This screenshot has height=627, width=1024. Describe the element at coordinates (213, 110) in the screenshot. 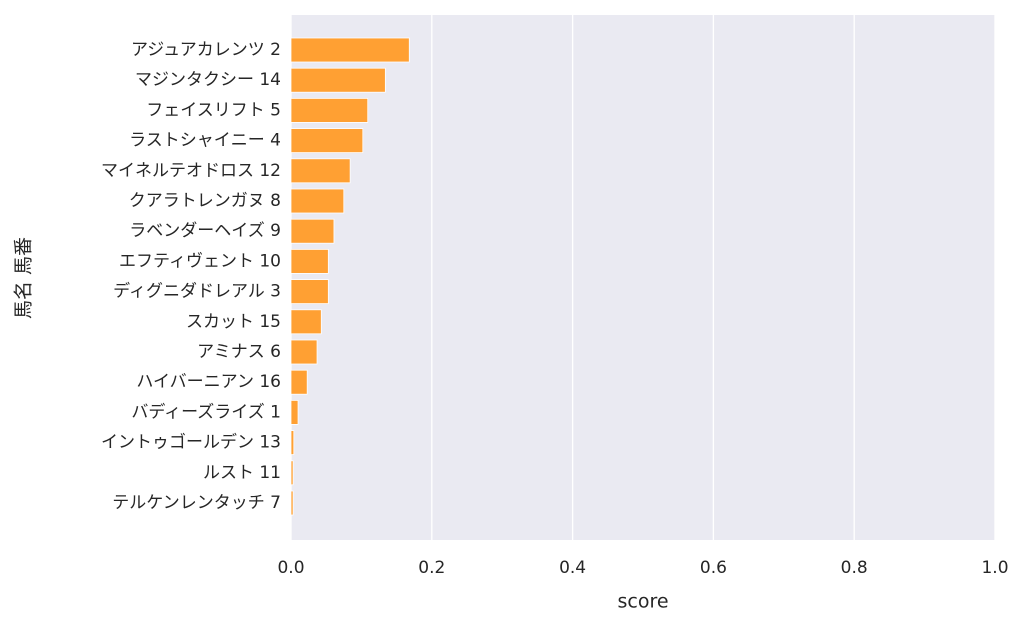

I see `y-tick-label: フェイスリフト 5` at that location.